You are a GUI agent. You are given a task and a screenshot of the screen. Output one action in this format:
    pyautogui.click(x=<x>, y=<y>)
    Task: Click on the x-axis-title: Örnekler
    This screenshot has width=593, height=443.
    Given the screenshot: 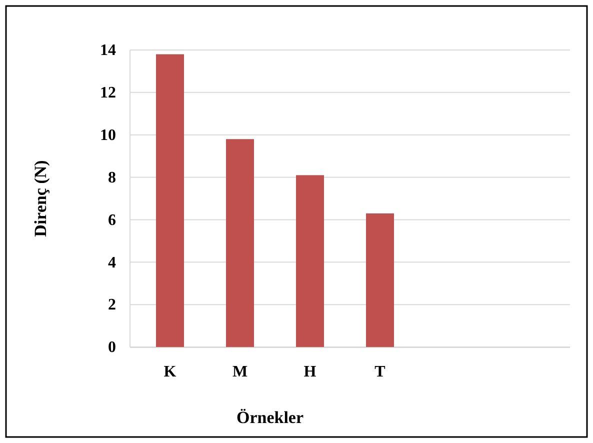 What is the action you would take?
    pyautogui.click(x=270, y=417)
    